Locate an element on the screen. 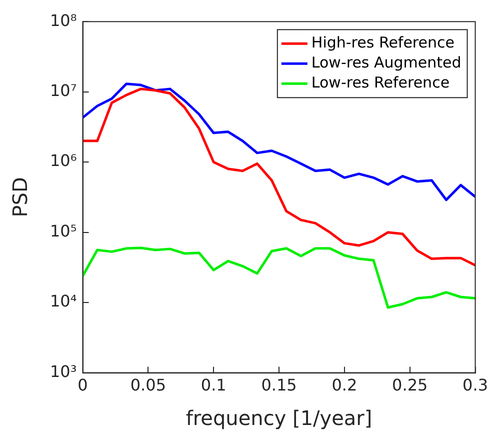  y-axis-title: PSD is located at coordinates (20, 197).